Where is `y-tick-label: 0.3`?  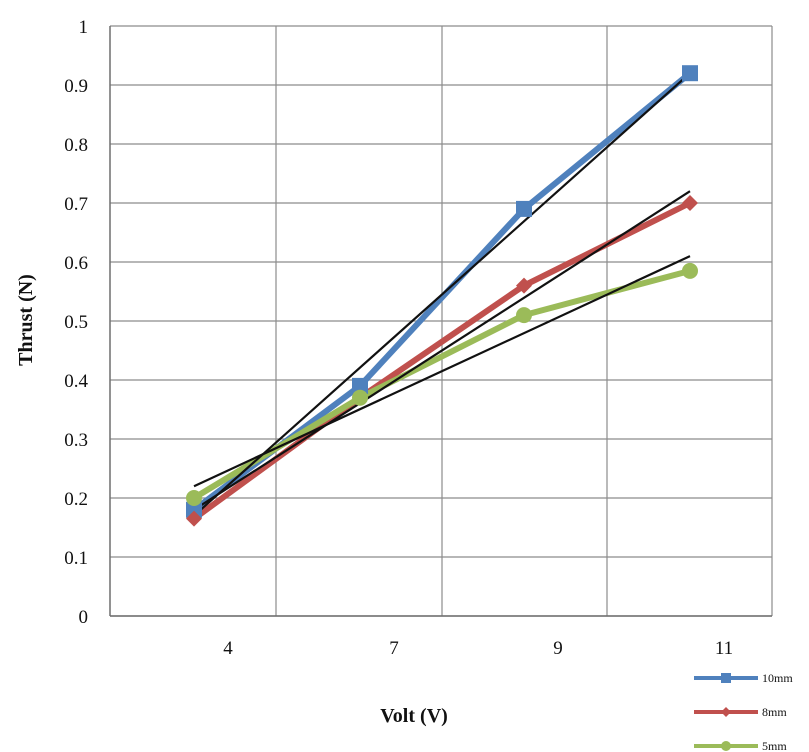 y-tick-label: 0.3 is located at coordinates (76, 440).